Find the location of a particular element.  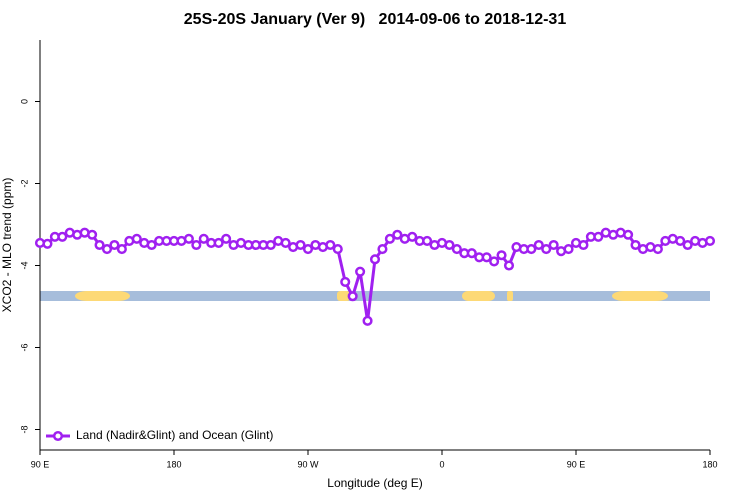

land-ocean-strip is located at coordinates (375, 296).